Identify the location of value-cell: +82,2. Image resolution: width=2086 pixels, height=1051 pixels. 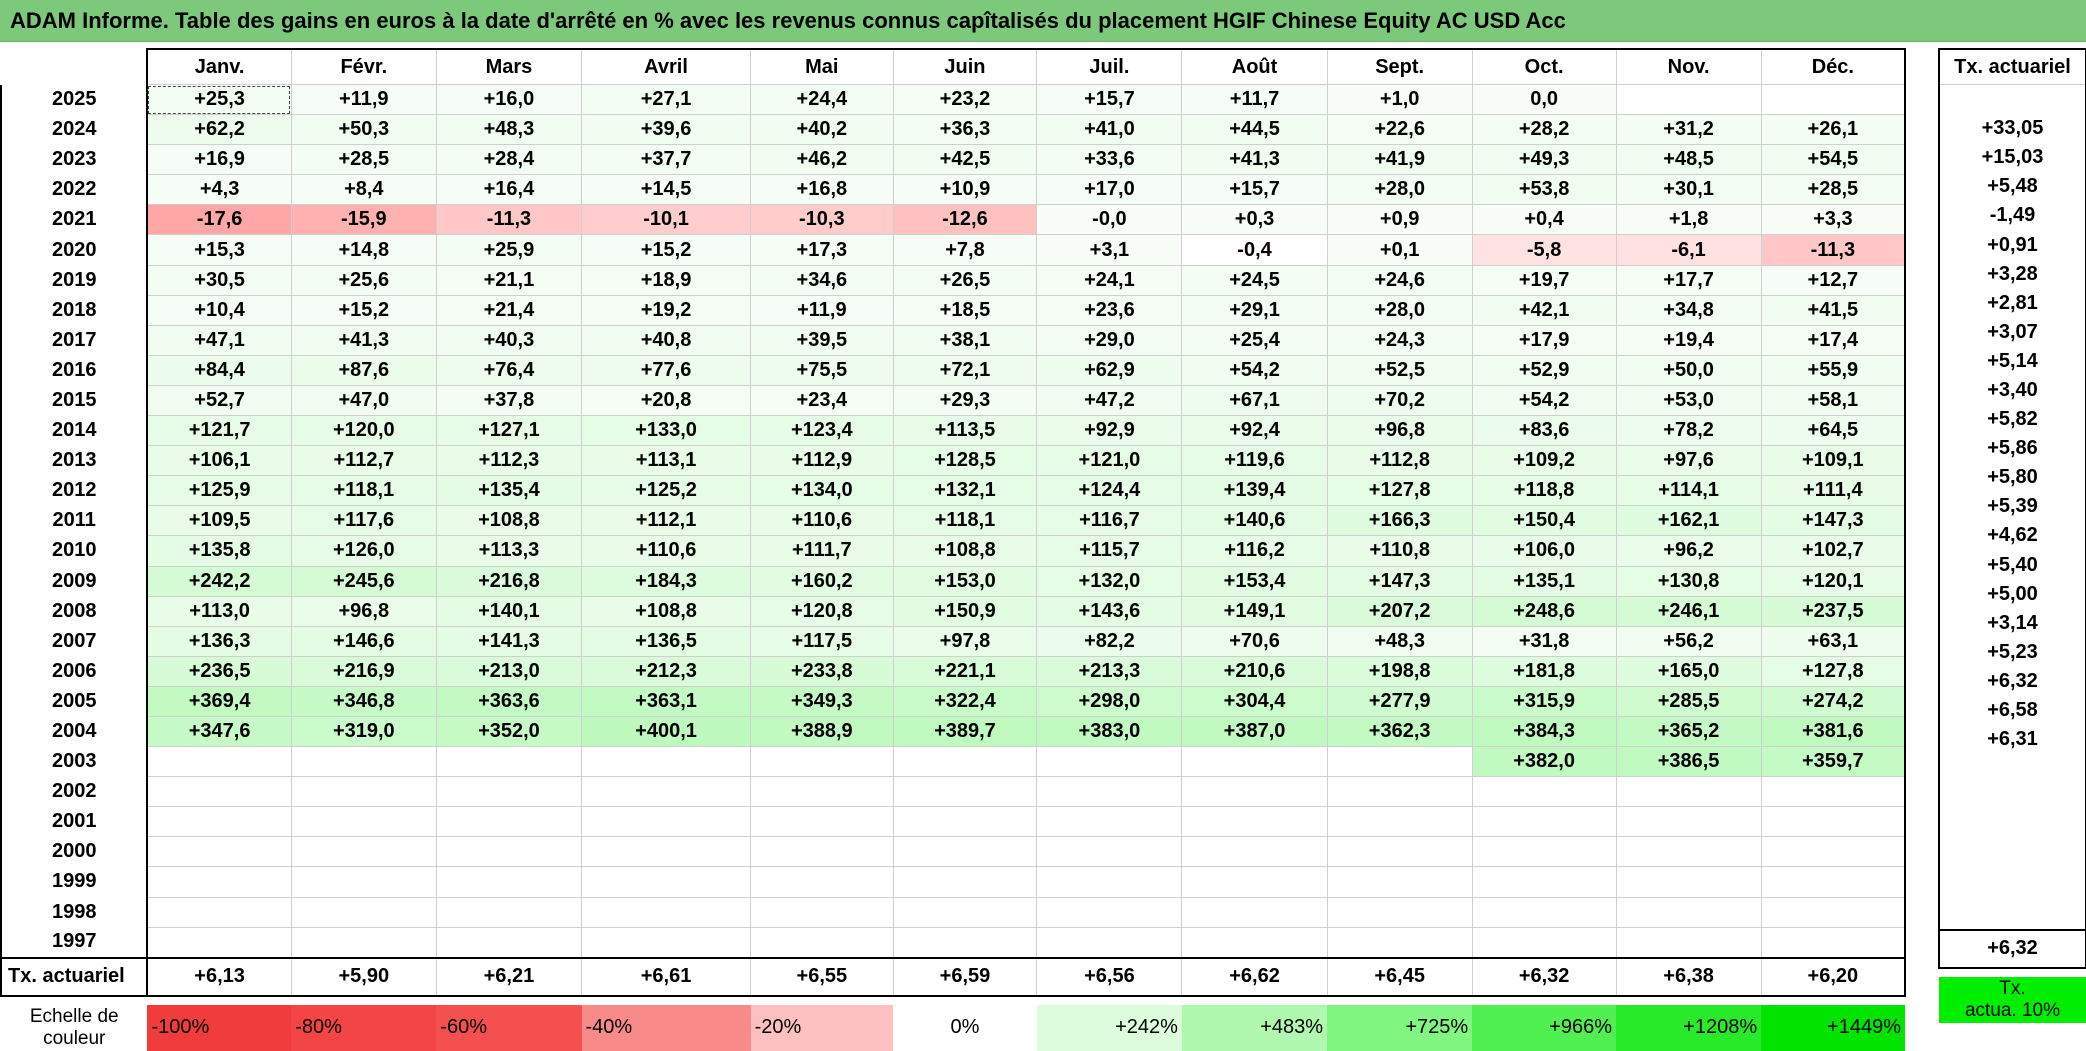
(1109, 641).